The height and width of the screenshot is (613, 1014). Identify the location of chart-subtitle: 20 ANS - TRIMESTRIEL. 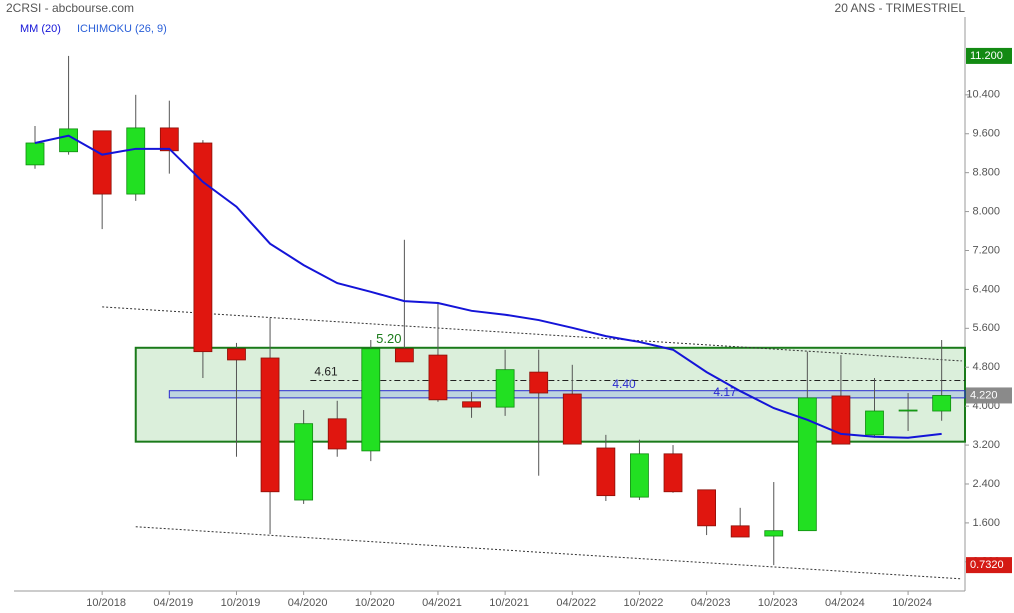
(900, 8).